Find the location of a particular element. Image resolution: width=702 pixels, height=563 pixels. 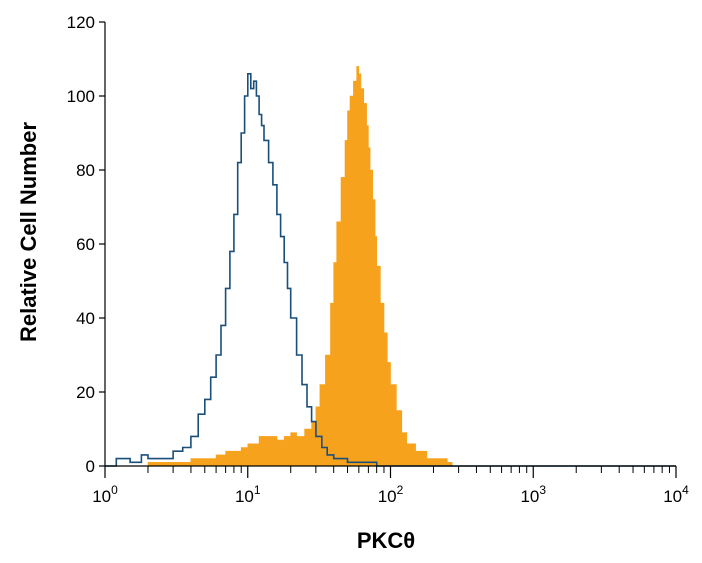

y-tick-label: 120 is located at coordinates (81, 22).